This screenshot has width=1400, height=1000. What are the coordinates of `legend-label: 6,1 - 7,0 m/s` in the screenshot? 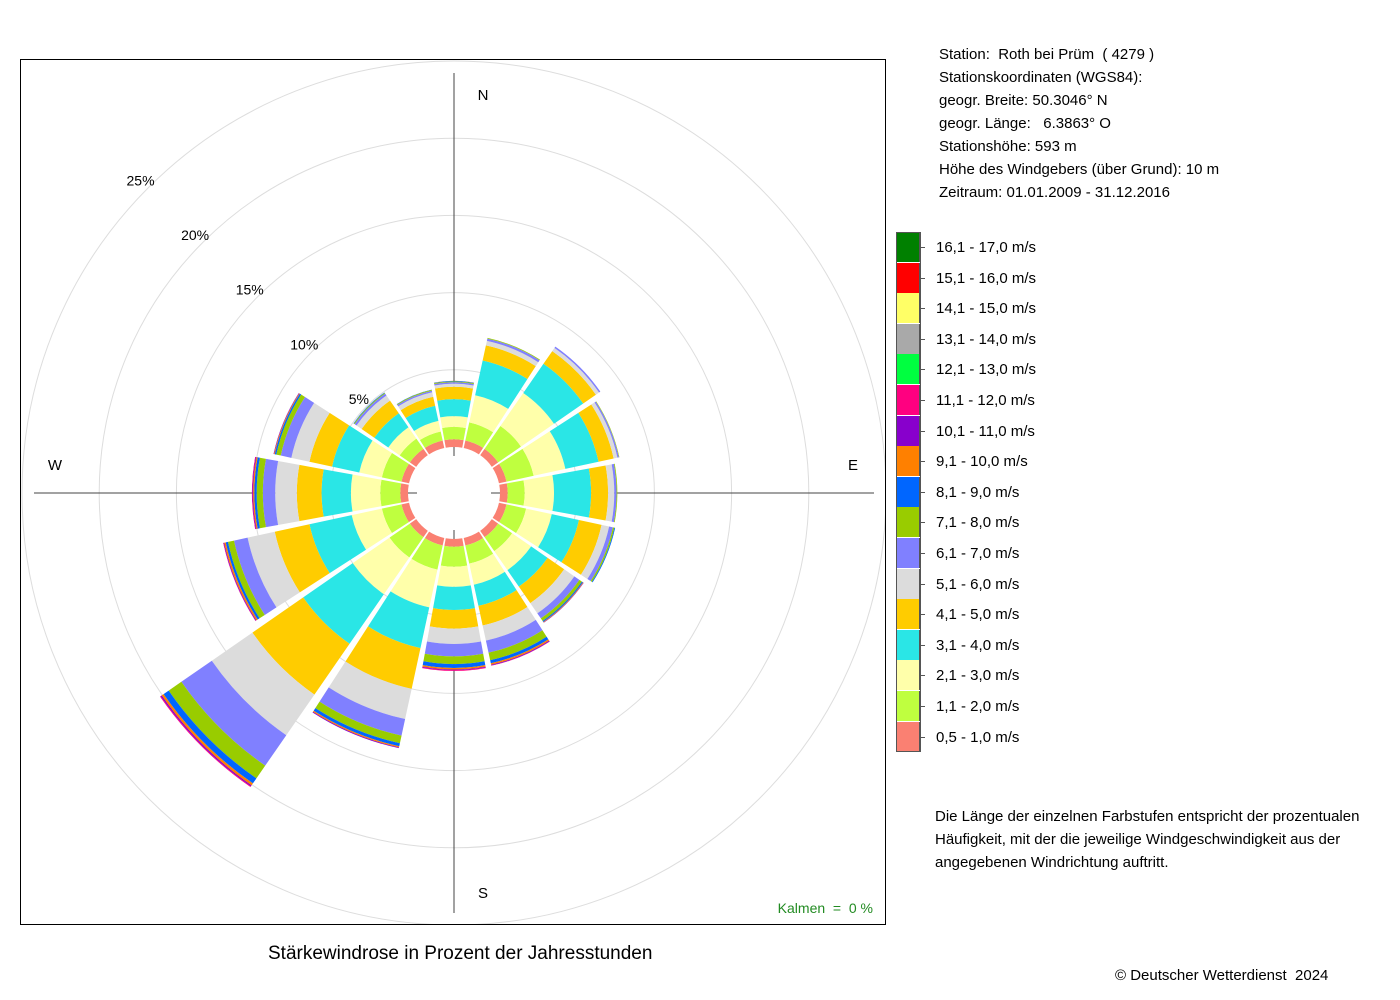 It's located at (978, 553).